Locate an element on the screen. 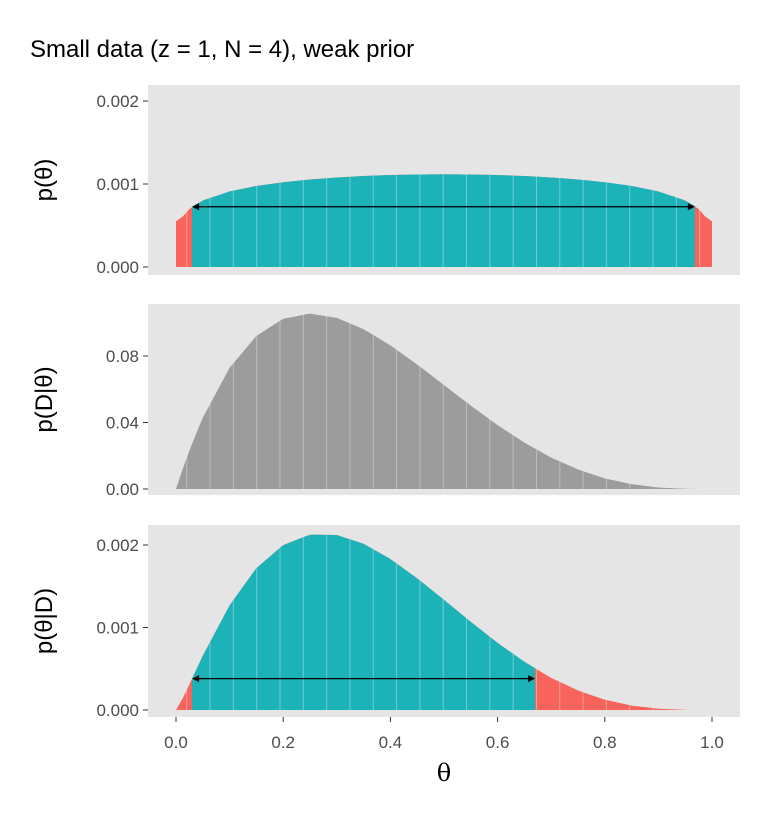  prior-area-hdi is located at coordinates (443, 220).